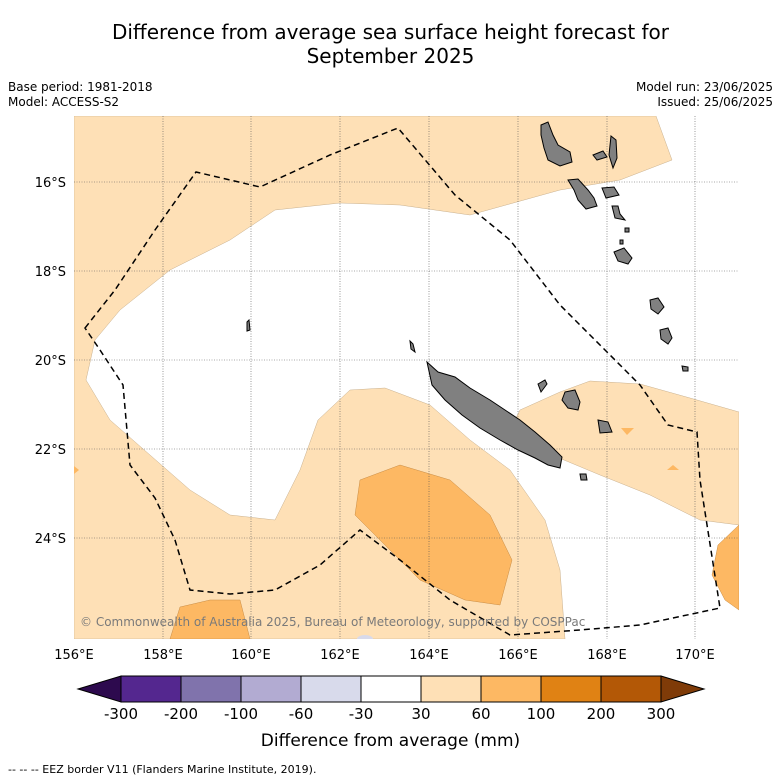 Image resolution: width=781 pixels, height=781 pixels. What do you see at coordinates (50, 539) in the screenshot?
I see `lat-label-24s: 24°S` at bounding box center [50, 539].